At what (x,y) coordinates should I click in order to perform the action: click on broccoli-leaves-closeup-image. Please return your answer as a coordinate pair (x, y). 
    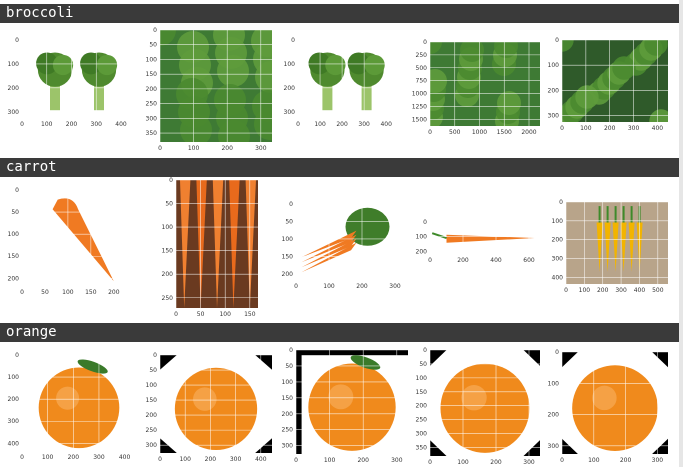
    Looking at the image, I should click on (485, 84).